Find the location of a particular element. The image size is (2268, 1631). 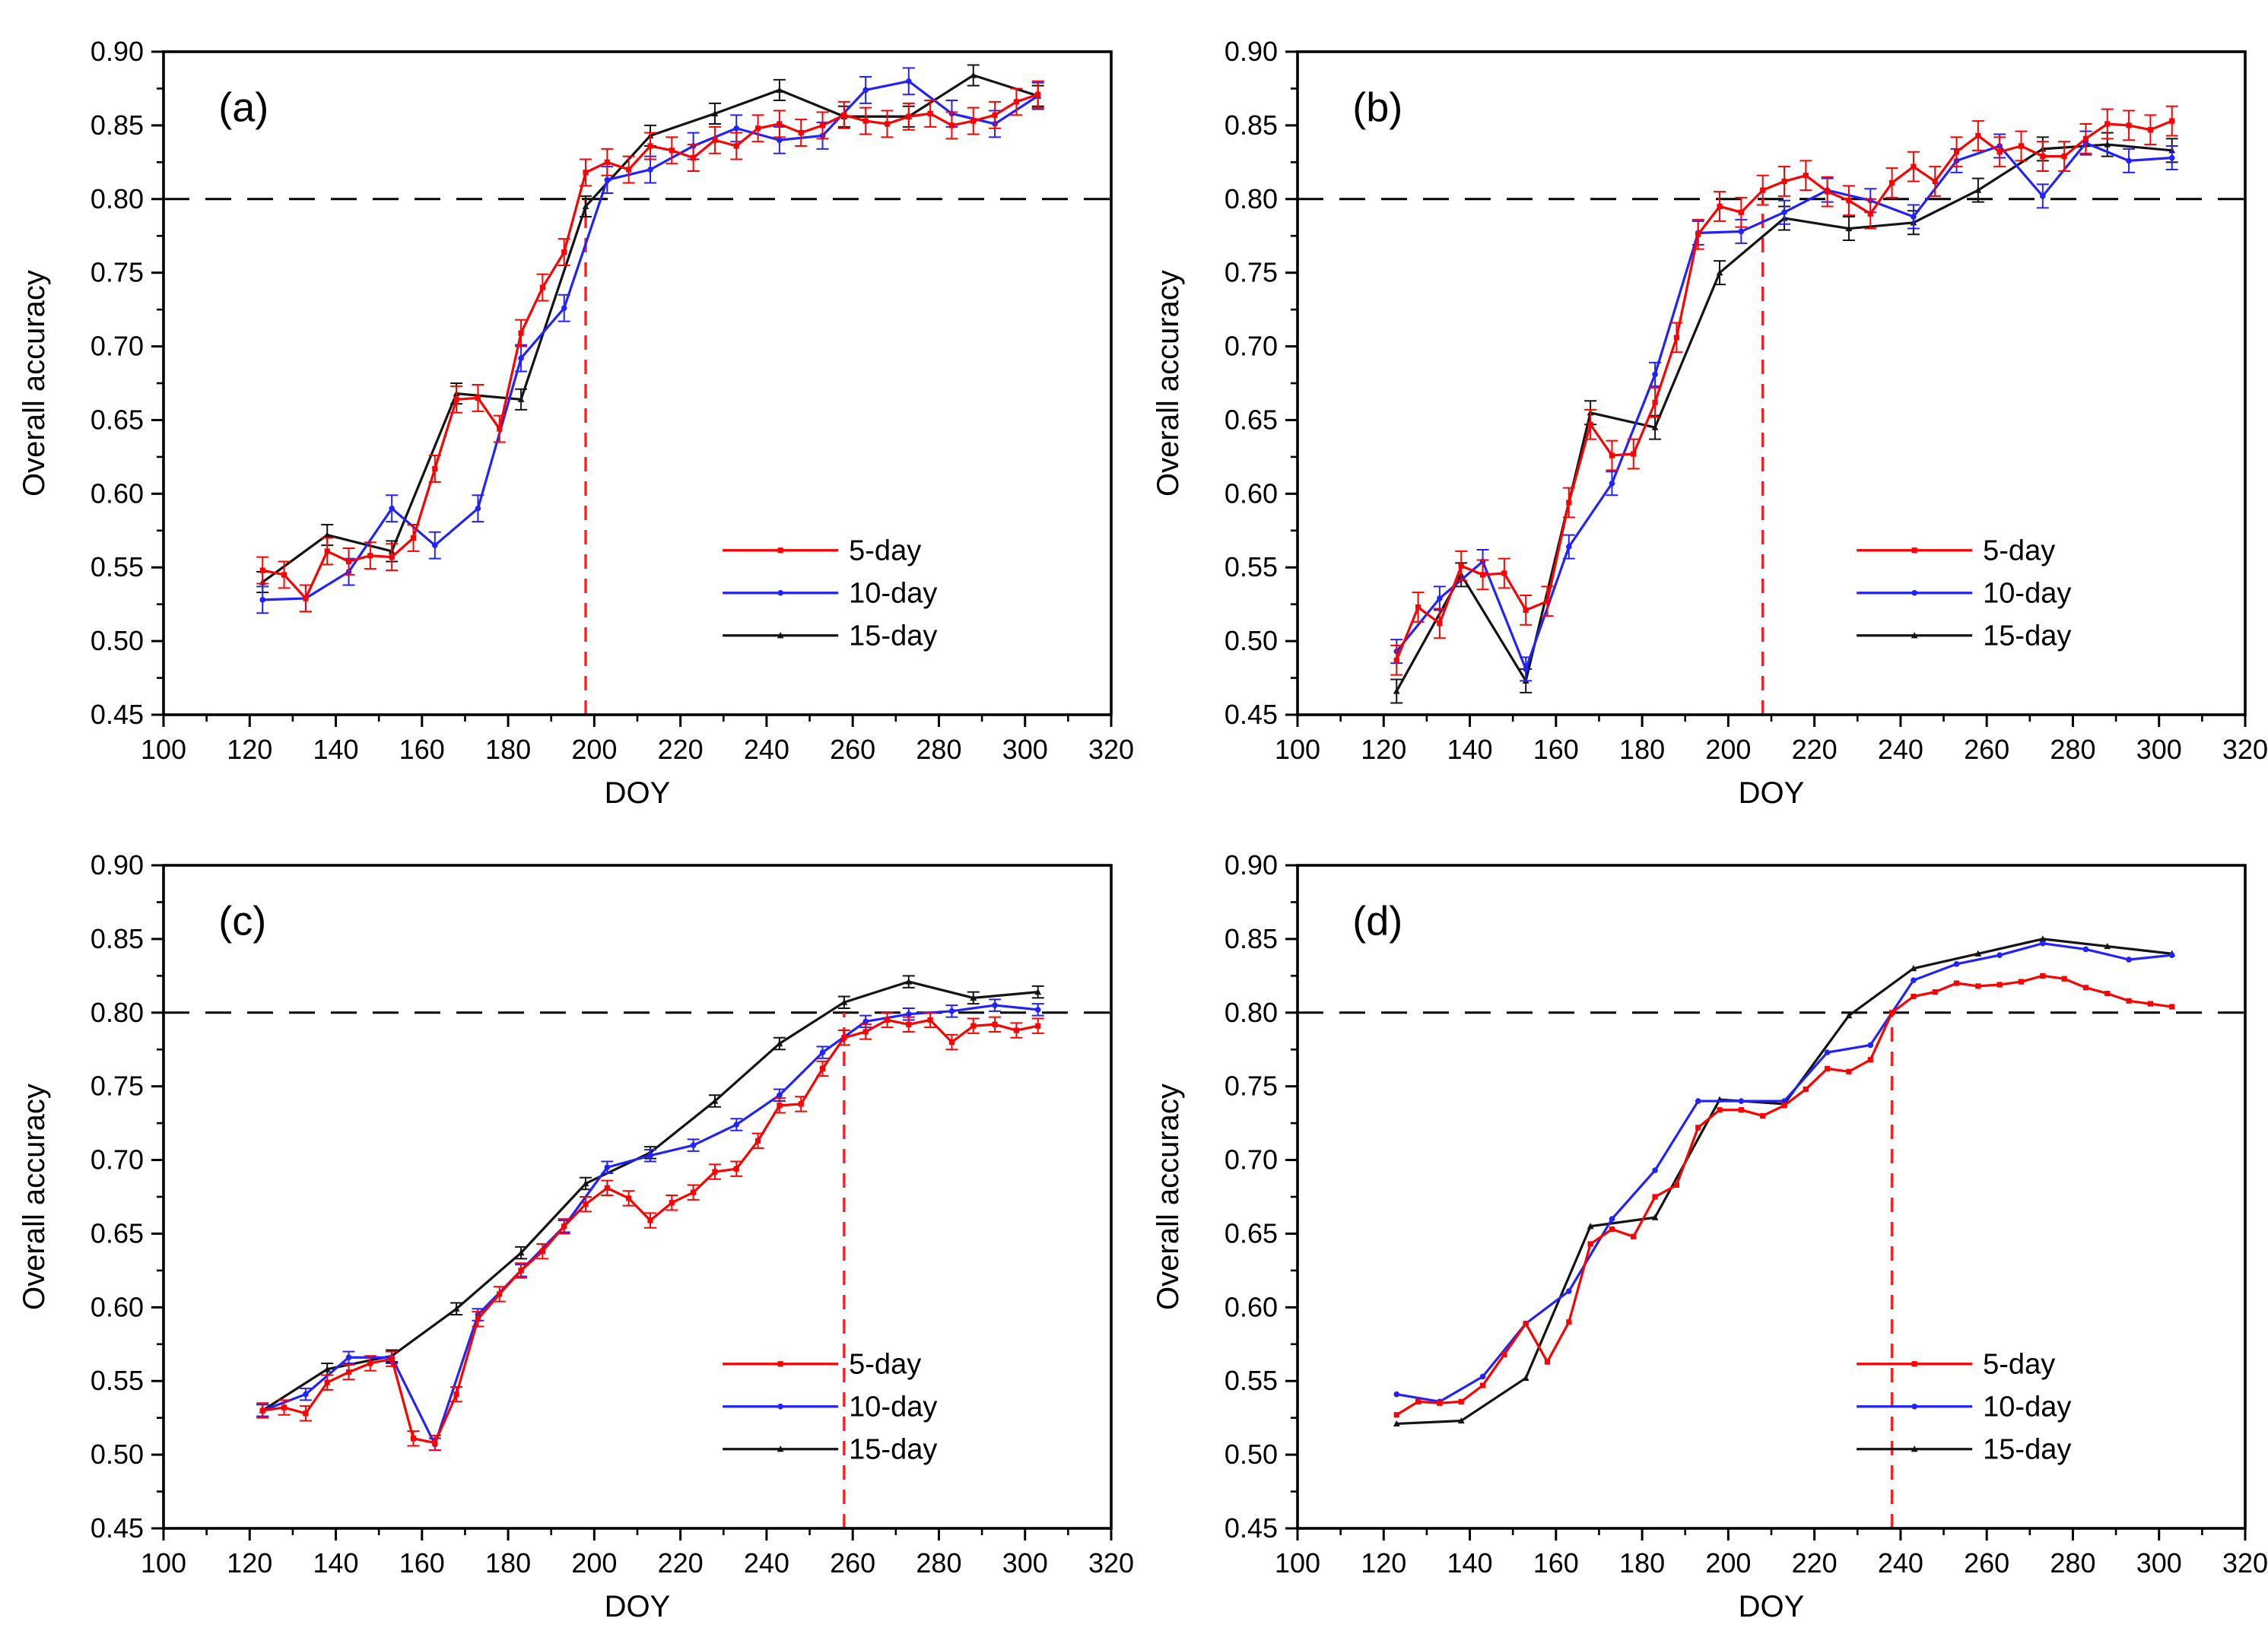

reference-lines is located at coordinates (637, 457).